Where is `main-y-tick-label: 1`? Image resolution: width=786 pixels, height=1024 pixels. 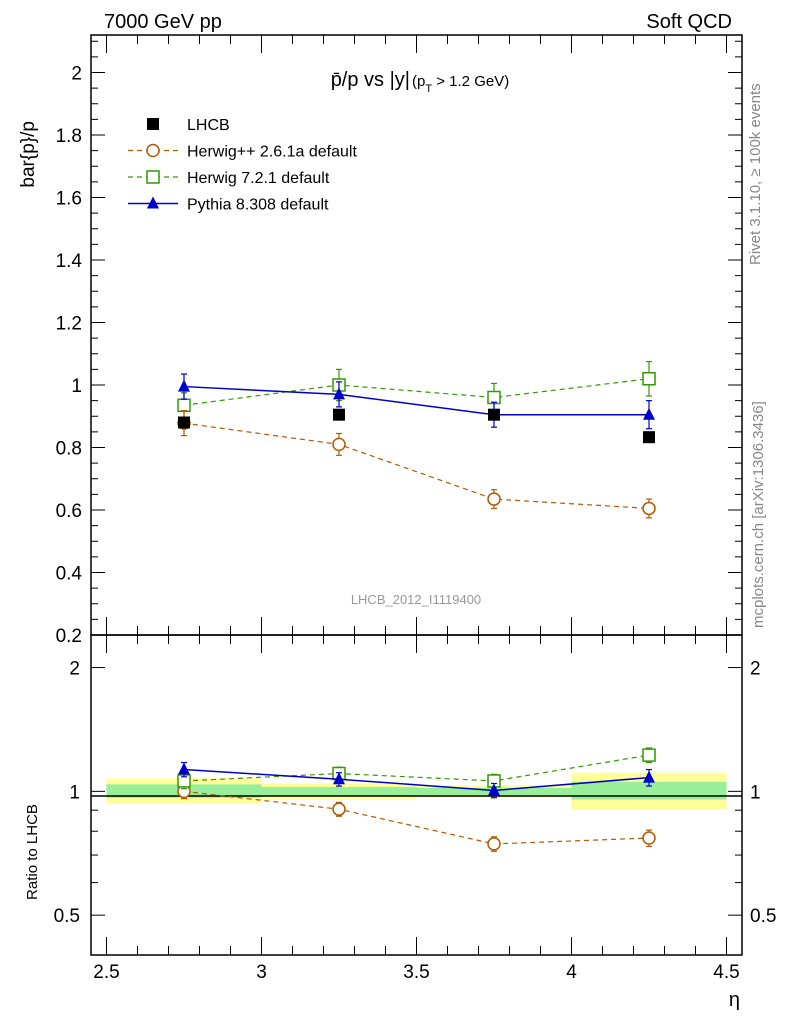
main-y-tick-label: 1 is located at coordinates (76, 386).